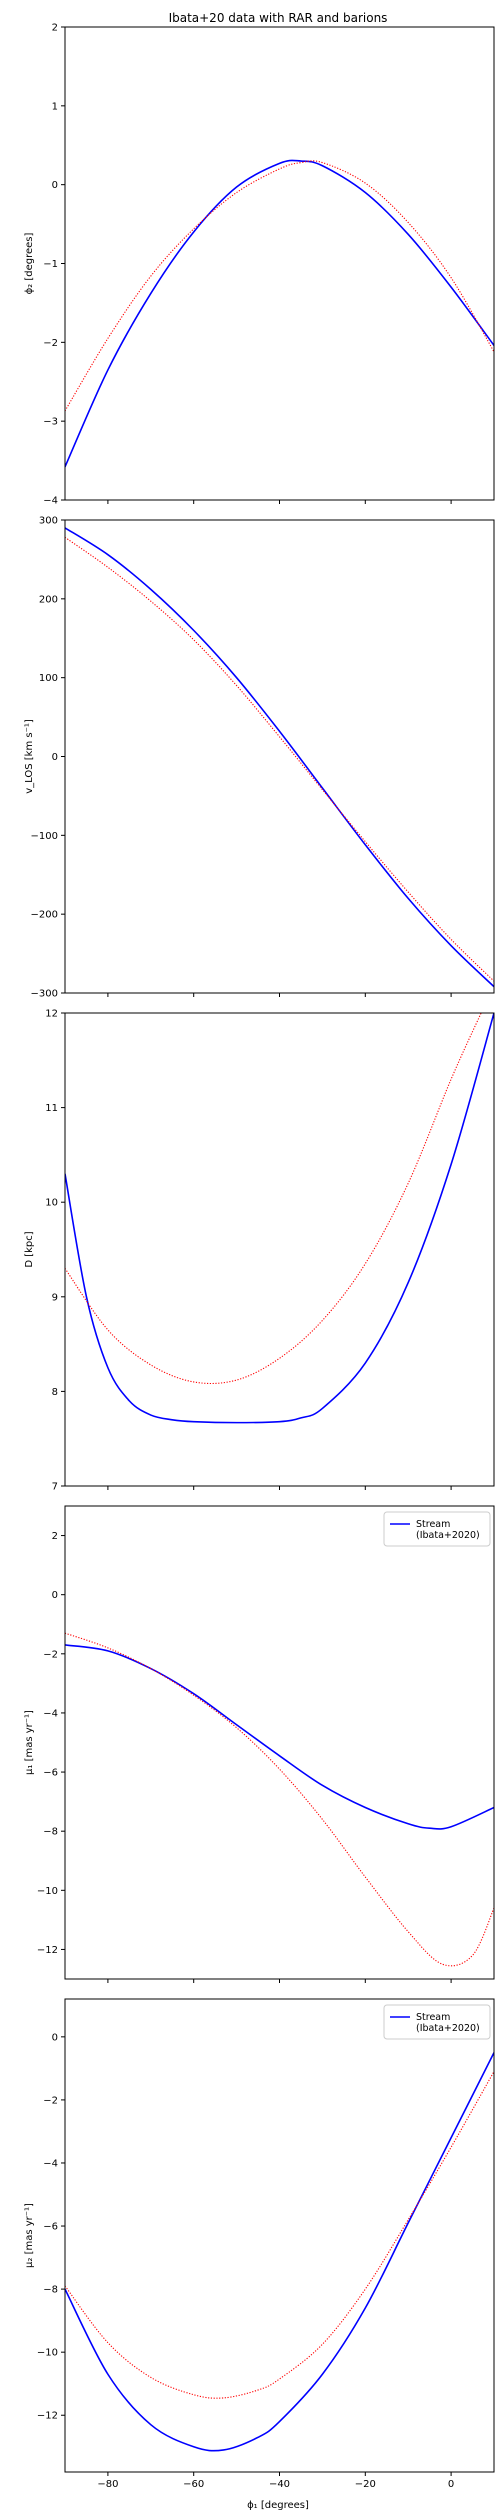 The height and width of the screenshot is (2520, 504). What do you see at coordinates (51, 1203) in the screenshot?
I see `y-tick-label: 10` at bounding box center [51, 1203].